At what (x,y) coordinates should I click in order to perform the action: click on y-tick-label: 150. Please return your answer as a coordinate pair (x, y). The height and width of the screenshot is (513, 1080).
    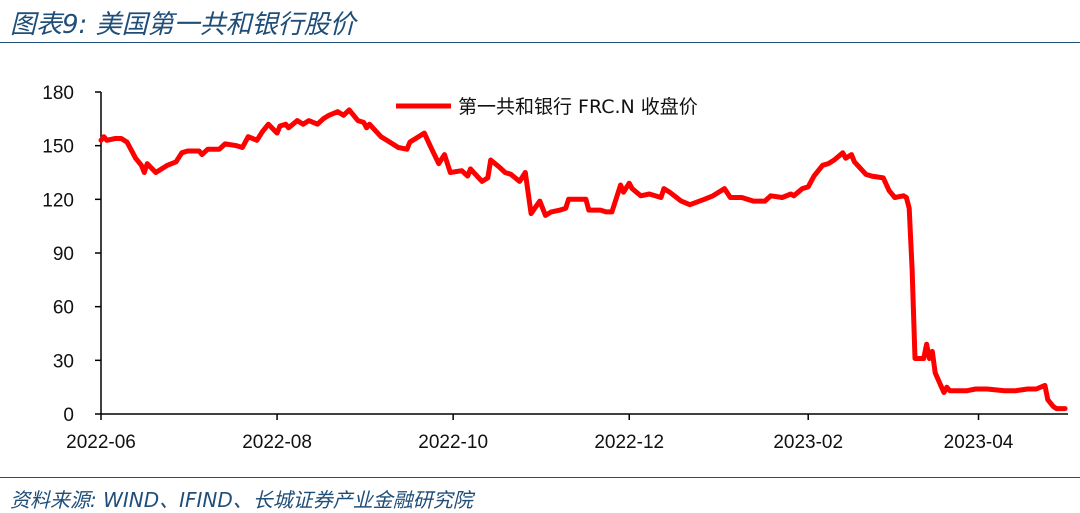
    Looking at the image, I should click on (58, 147).